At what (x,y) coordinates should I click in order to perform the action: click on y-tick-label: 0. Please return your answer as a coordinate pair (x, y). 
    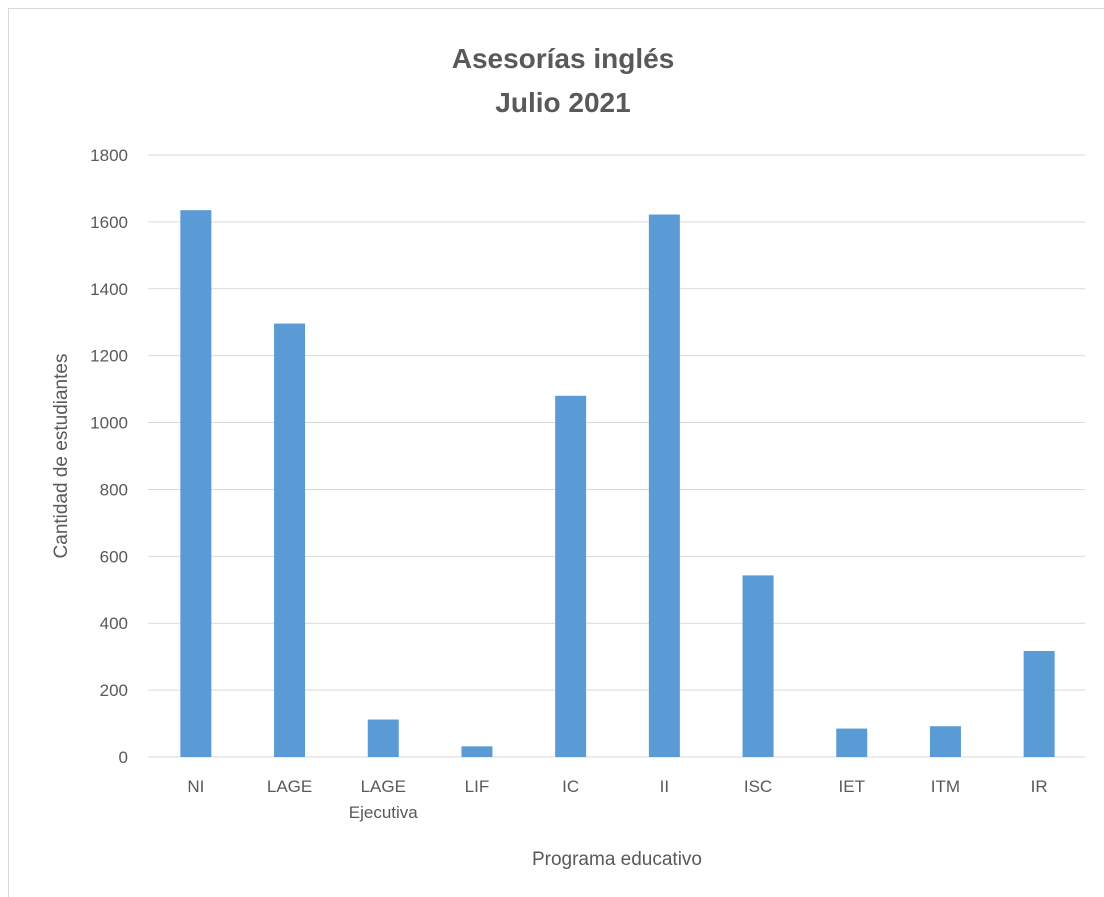
    Looking at the image, I should click on (123, 757).